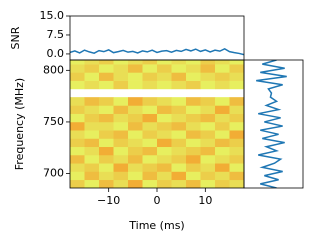 This screenshot has height=242, width=320. What do you see at coordinates (157, 38) in the screenshot?
I see `snr-frame` at bounding box center [157, 38].